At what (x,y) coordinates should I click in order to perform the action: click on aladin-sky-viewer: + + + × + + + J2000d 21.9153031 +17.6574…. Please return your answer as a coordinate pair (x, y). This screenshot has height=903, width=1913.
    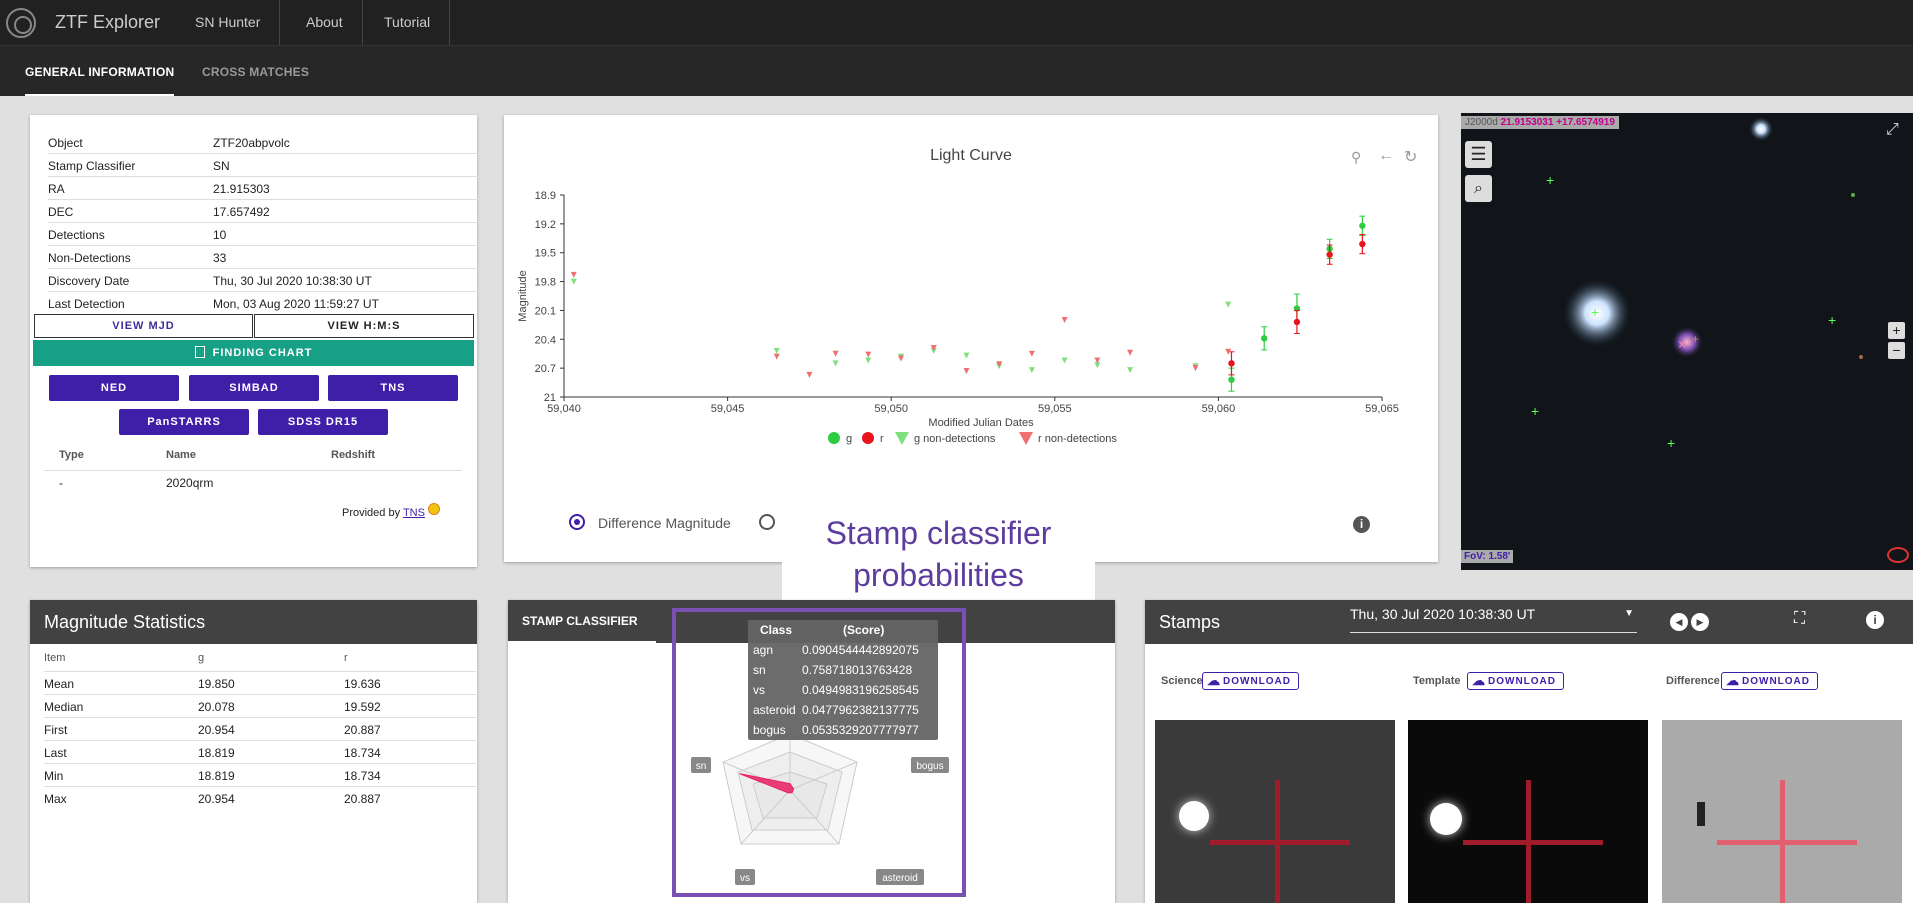
    Looking at the image, I should click on (1687, 341).